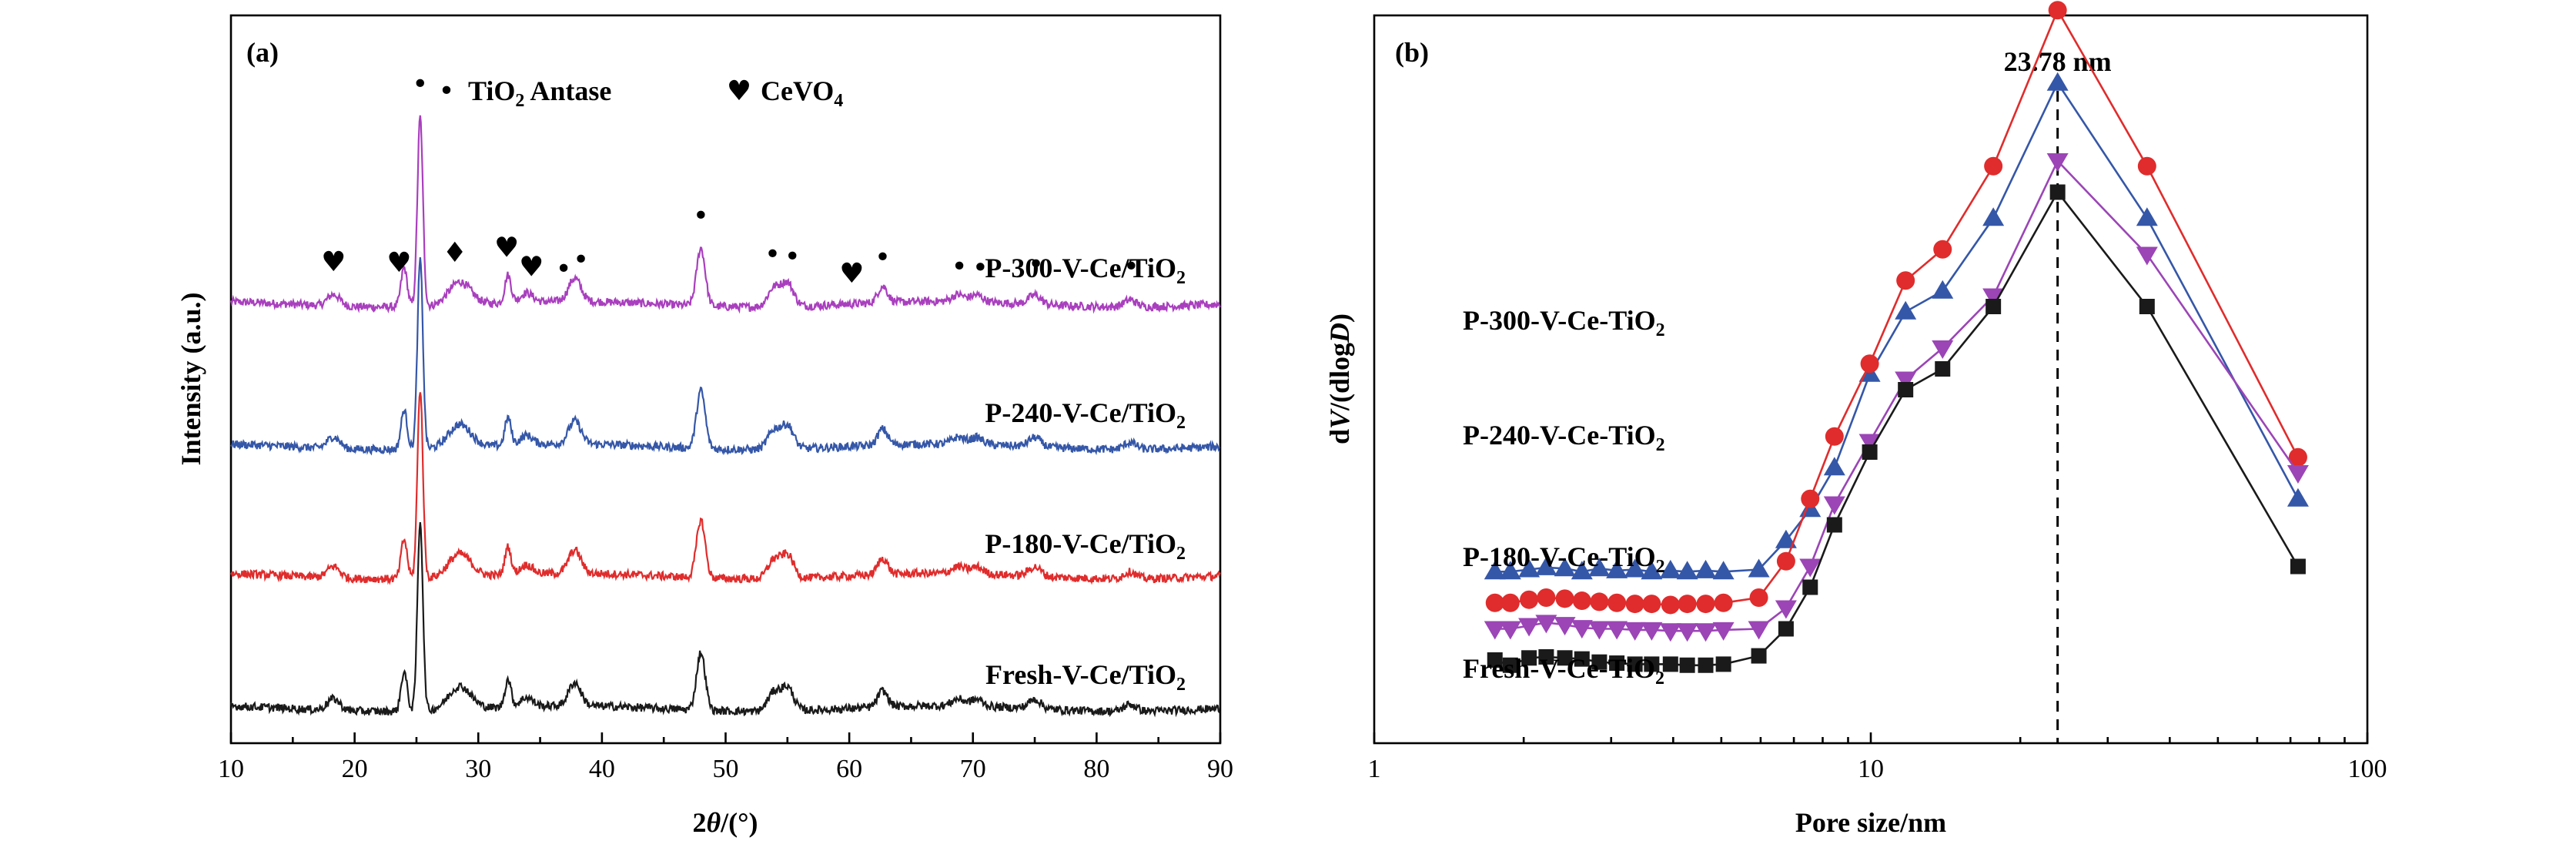 The width and height of the screenshot is (2576, 841). I want to click on xrd-x-tick-label: 10, so click(231, 769).